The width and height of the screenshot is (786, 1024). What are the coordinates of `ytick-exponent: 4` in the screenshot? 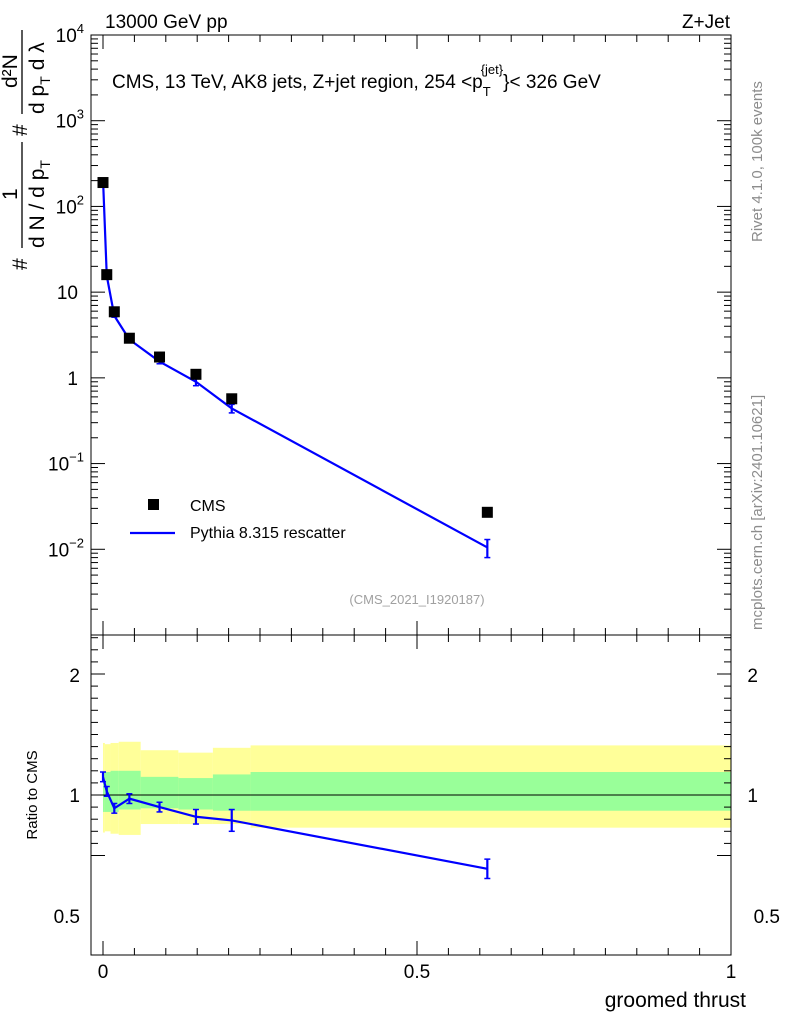 It's located at (80, 28).